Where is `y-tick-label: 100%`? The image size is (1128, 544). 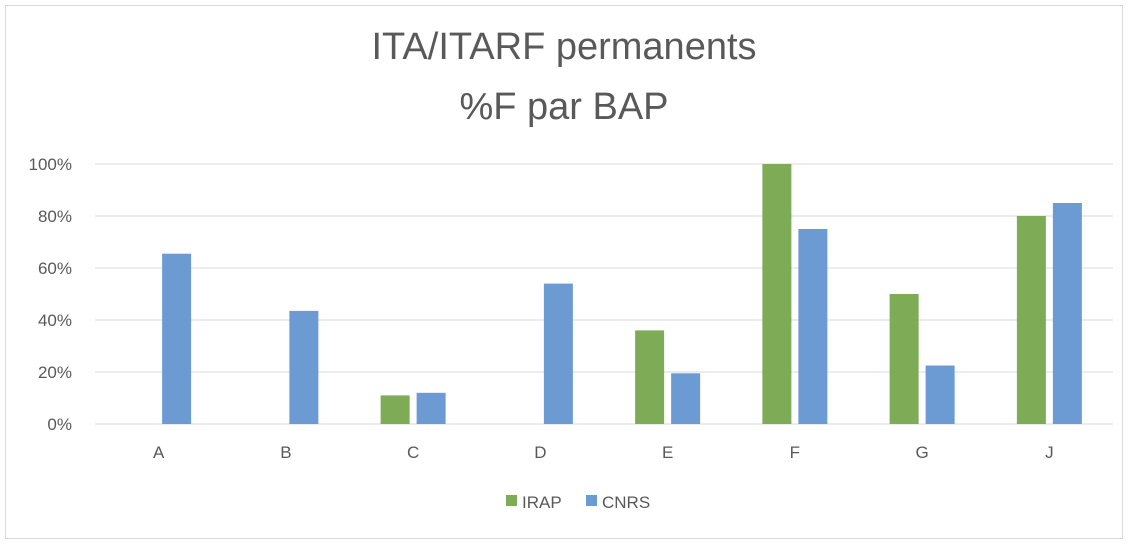
y-tick-label: 100% is located at coordinates (50, 164).